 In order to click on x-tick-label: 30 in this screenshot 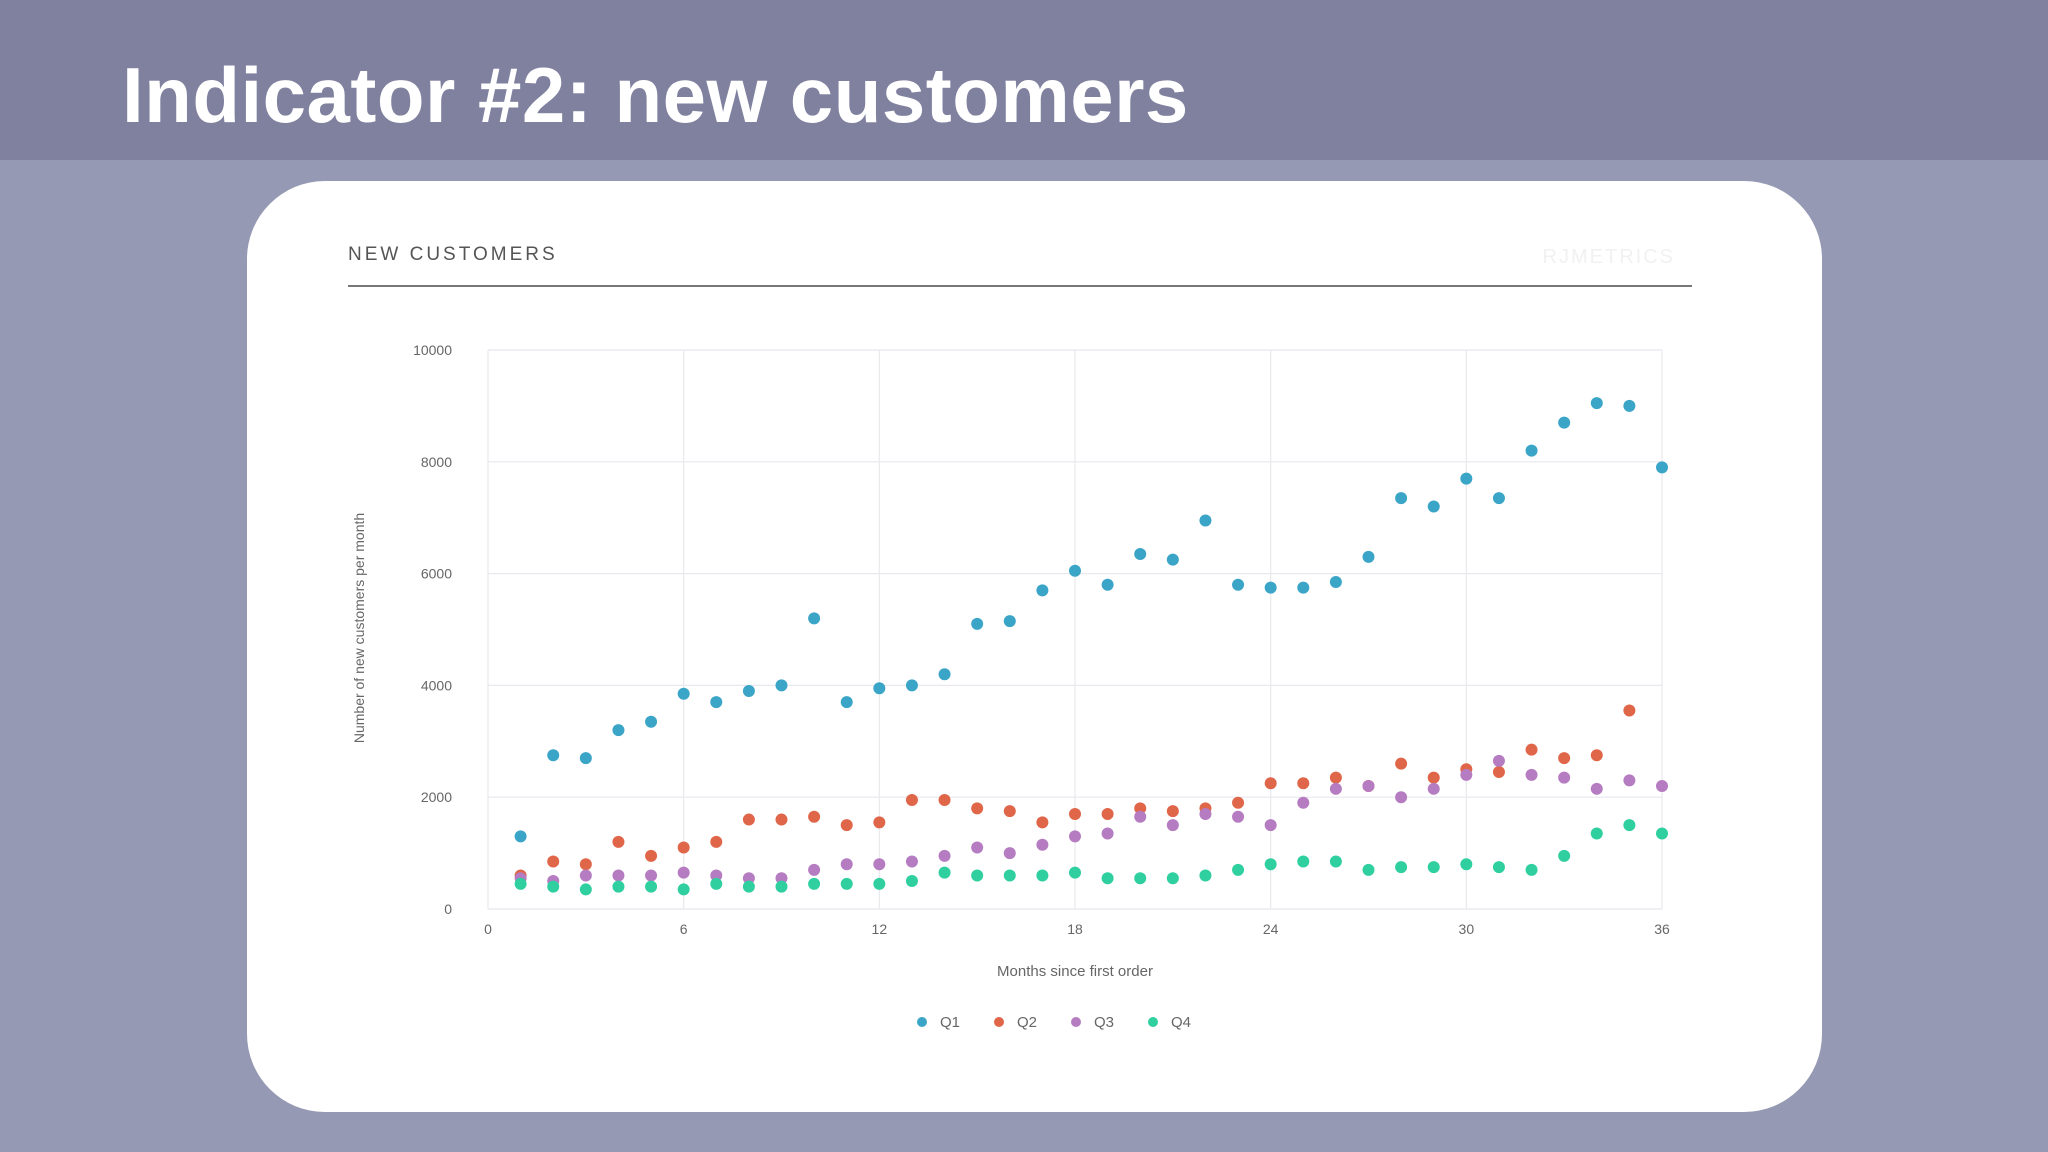, I will do `click(1467, 929)`.